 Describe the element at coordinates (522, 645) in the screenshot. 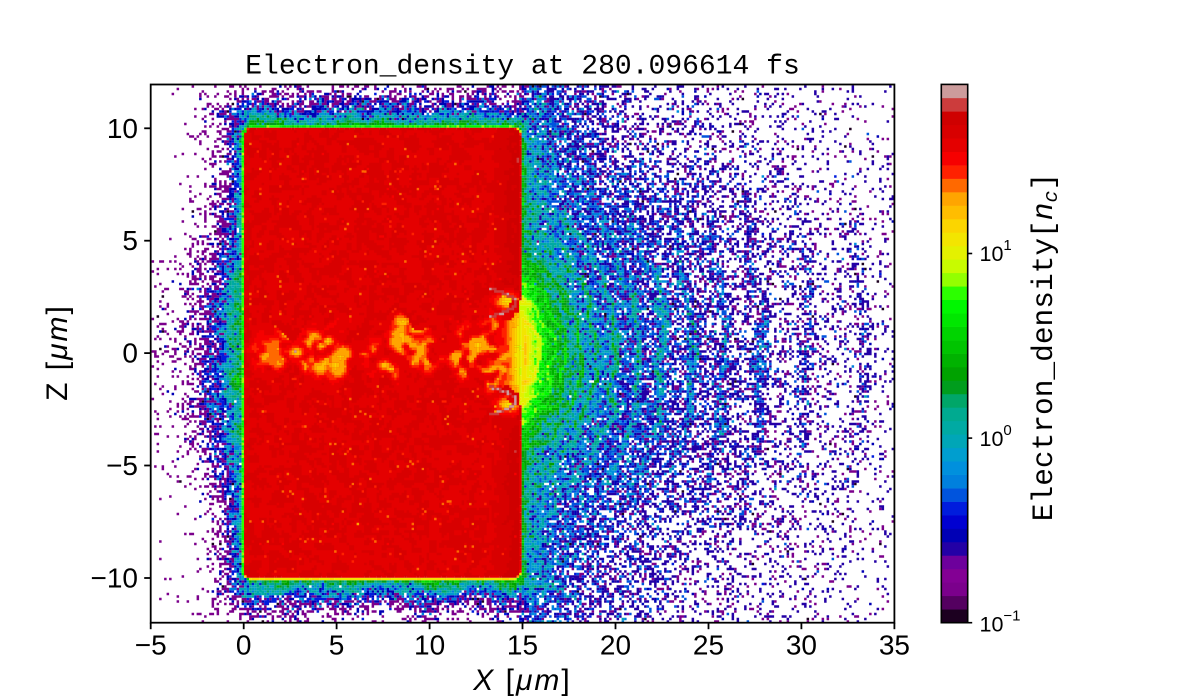

I see `svg-text: 15` at that location.